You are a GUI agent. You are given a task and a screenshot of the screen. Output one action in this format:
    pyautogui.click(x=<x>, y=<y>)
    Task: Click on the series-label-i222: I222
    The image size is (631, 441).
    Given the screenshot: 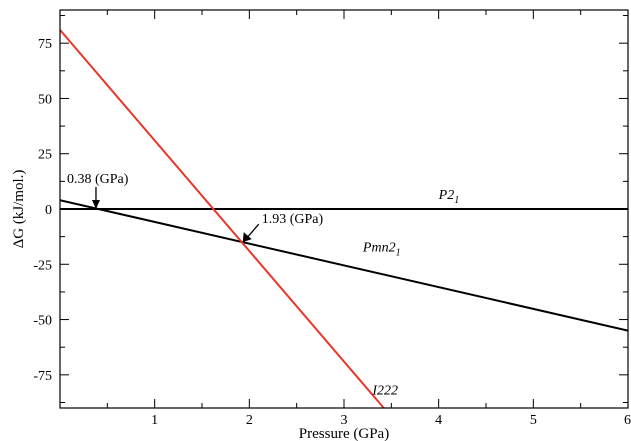 What is the action you would take?
    pyautogui.click(x=384, y=391)
    